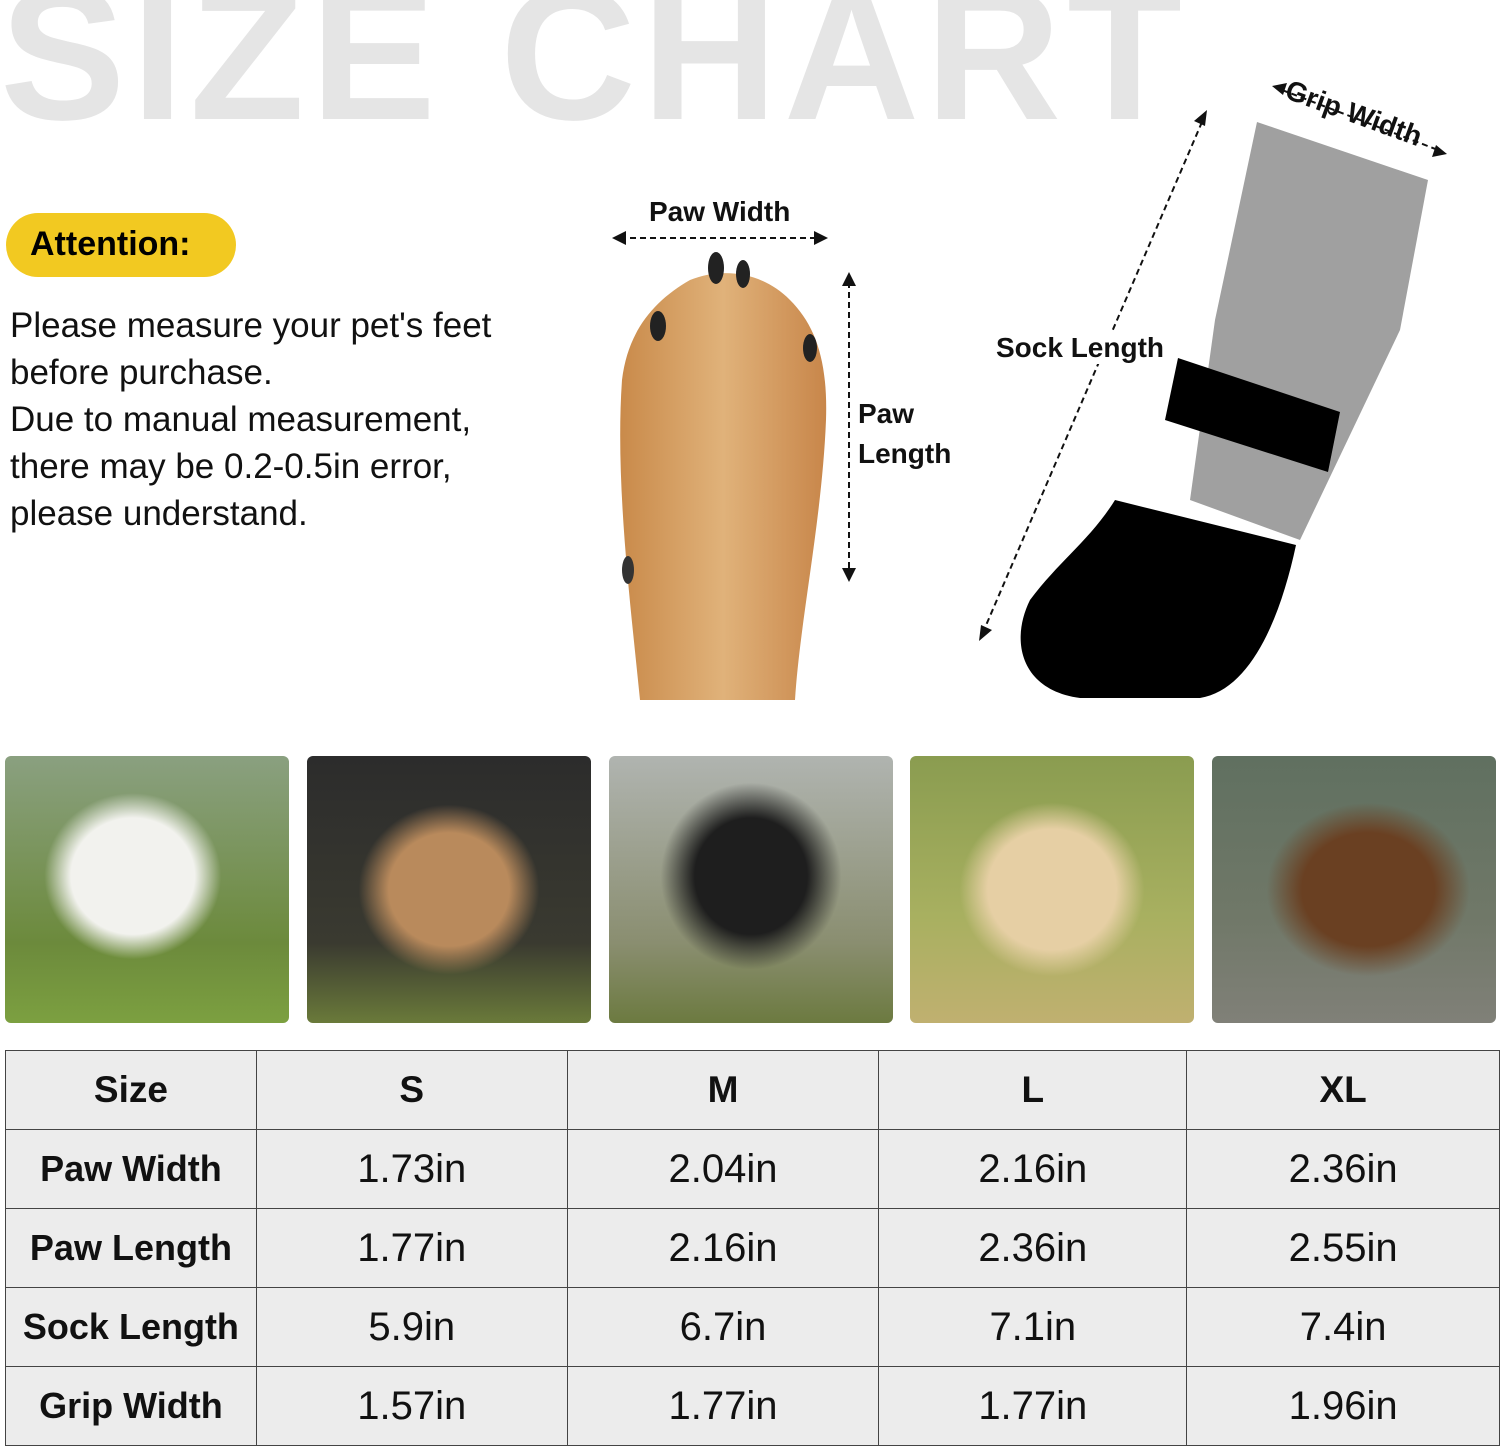 Image resolution: width=1500 pixels, height=1446 pixels. I want to click on row-label: Paw Width, so click(131, 1169).